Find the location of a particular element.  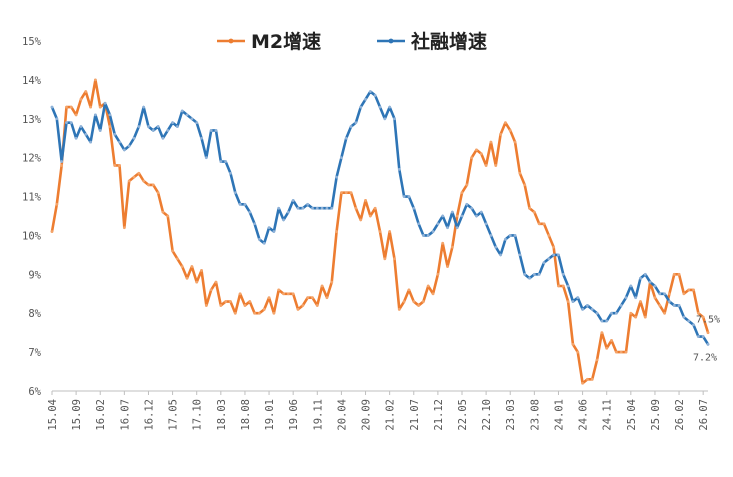

x-tick-label: 18.03 is located at coordinates (222, 415).